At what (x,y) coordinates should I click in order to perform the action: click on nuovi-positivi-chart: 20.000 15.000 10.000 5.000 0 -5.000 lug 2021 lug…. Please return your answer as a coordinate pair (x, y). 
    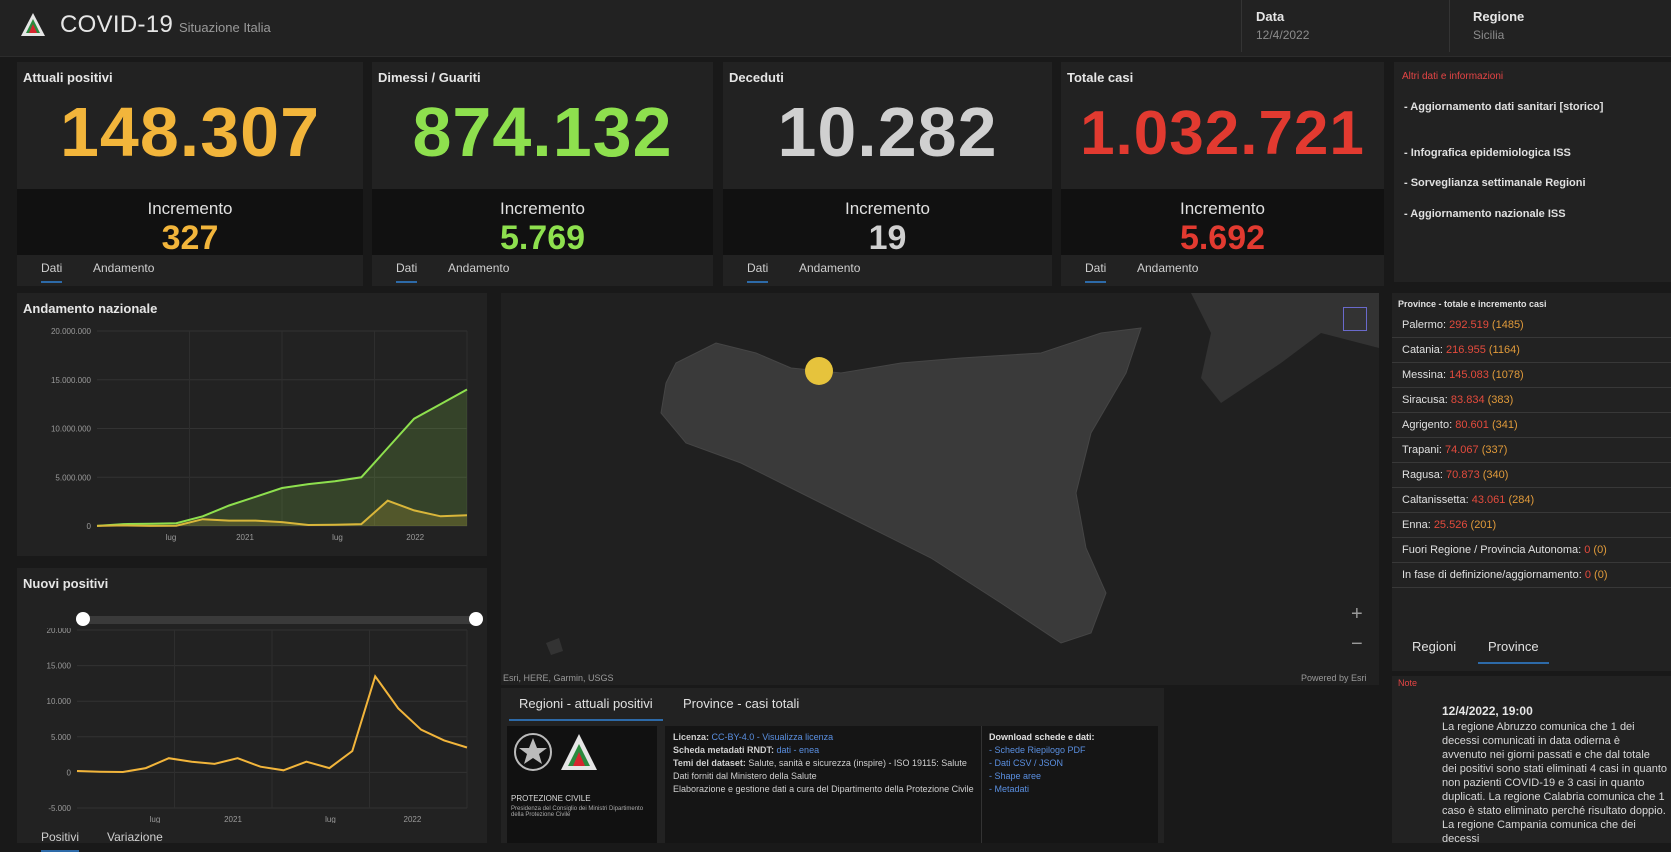
    Looking at the image, I should click on (257, 725).